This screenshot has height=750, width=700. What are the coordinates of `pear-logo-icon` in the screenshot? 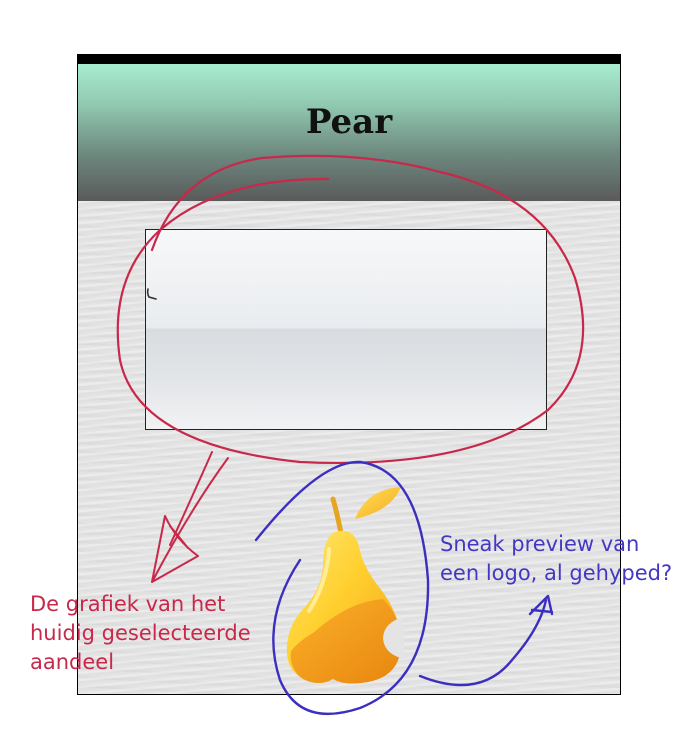 It's located at (345, 585).